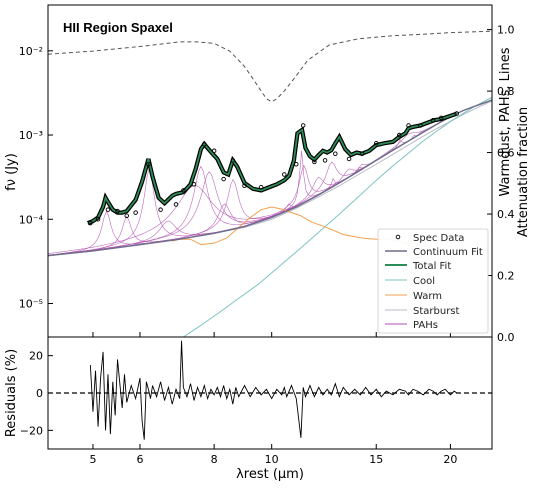  Describe the element at coordinates (523, 172) in the screenshot. I see `attenuation-y-axis-label: Attenuation fraction` at that location.